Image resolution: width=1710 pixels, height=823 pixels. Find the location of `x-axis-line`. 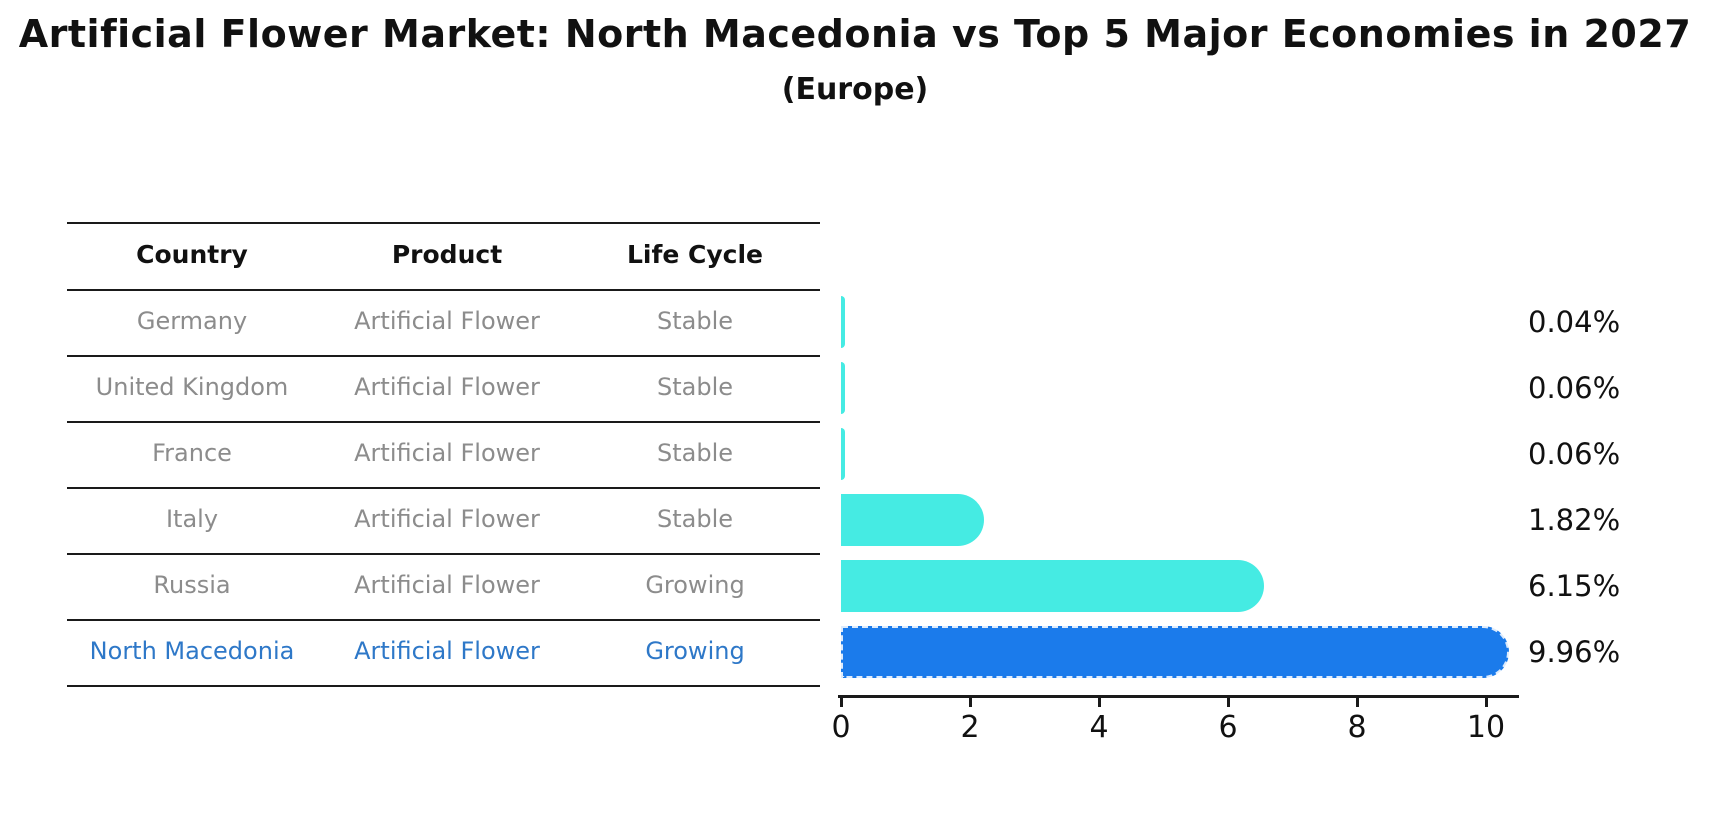

x-axis-line is located at coordinates (1178, 696).